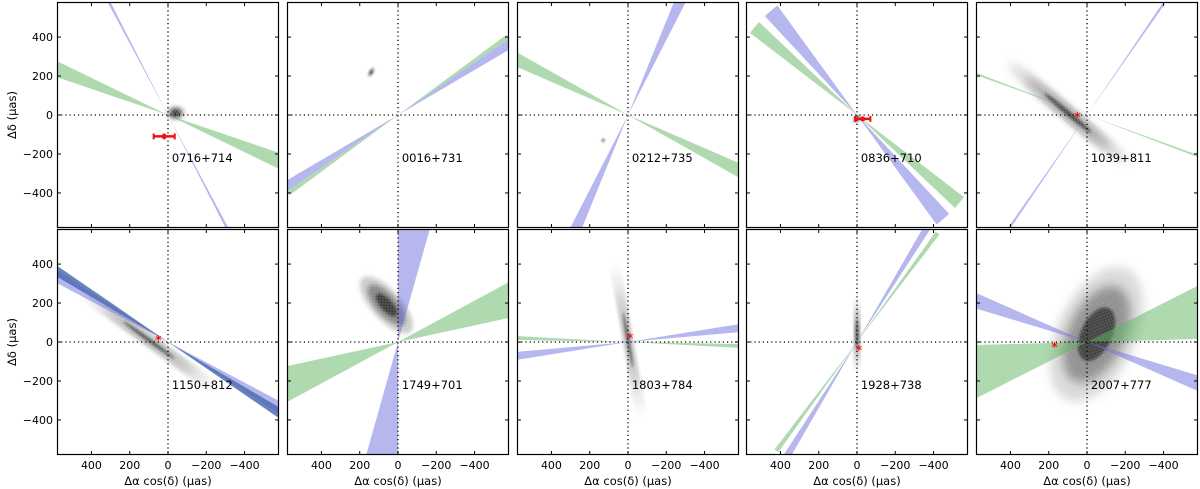 The image size is (1200, 489). I want to click on panel-0716+714: 0716+714 400 200 0 −200 −400, so click(151, 115).